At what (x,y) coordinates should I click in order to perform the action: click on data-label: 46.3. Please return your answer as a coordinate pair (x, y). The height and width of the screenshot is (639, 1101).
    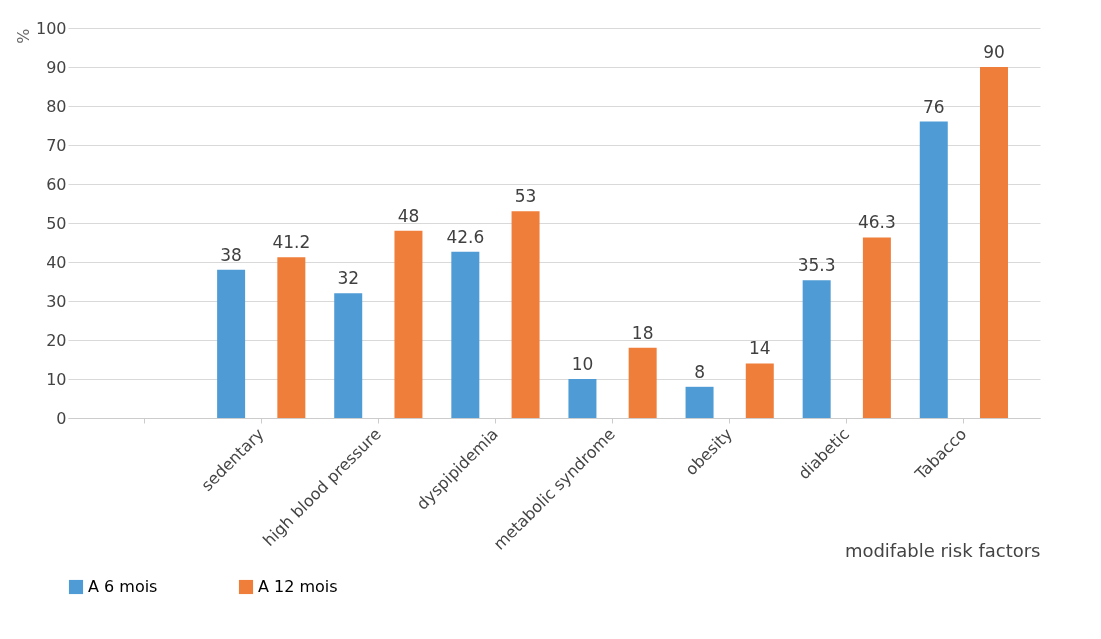
    Looking at the image, I should click on (876, 222).